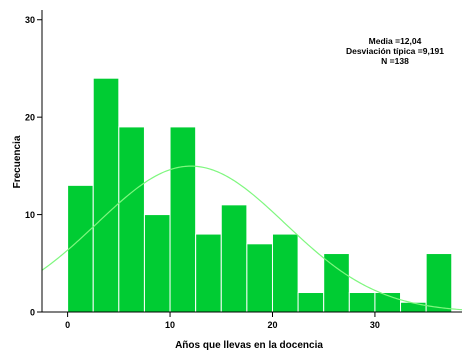 This screenshot has height=356, width=473. I want to click on y-tick-label: 20, so click(30, 118).